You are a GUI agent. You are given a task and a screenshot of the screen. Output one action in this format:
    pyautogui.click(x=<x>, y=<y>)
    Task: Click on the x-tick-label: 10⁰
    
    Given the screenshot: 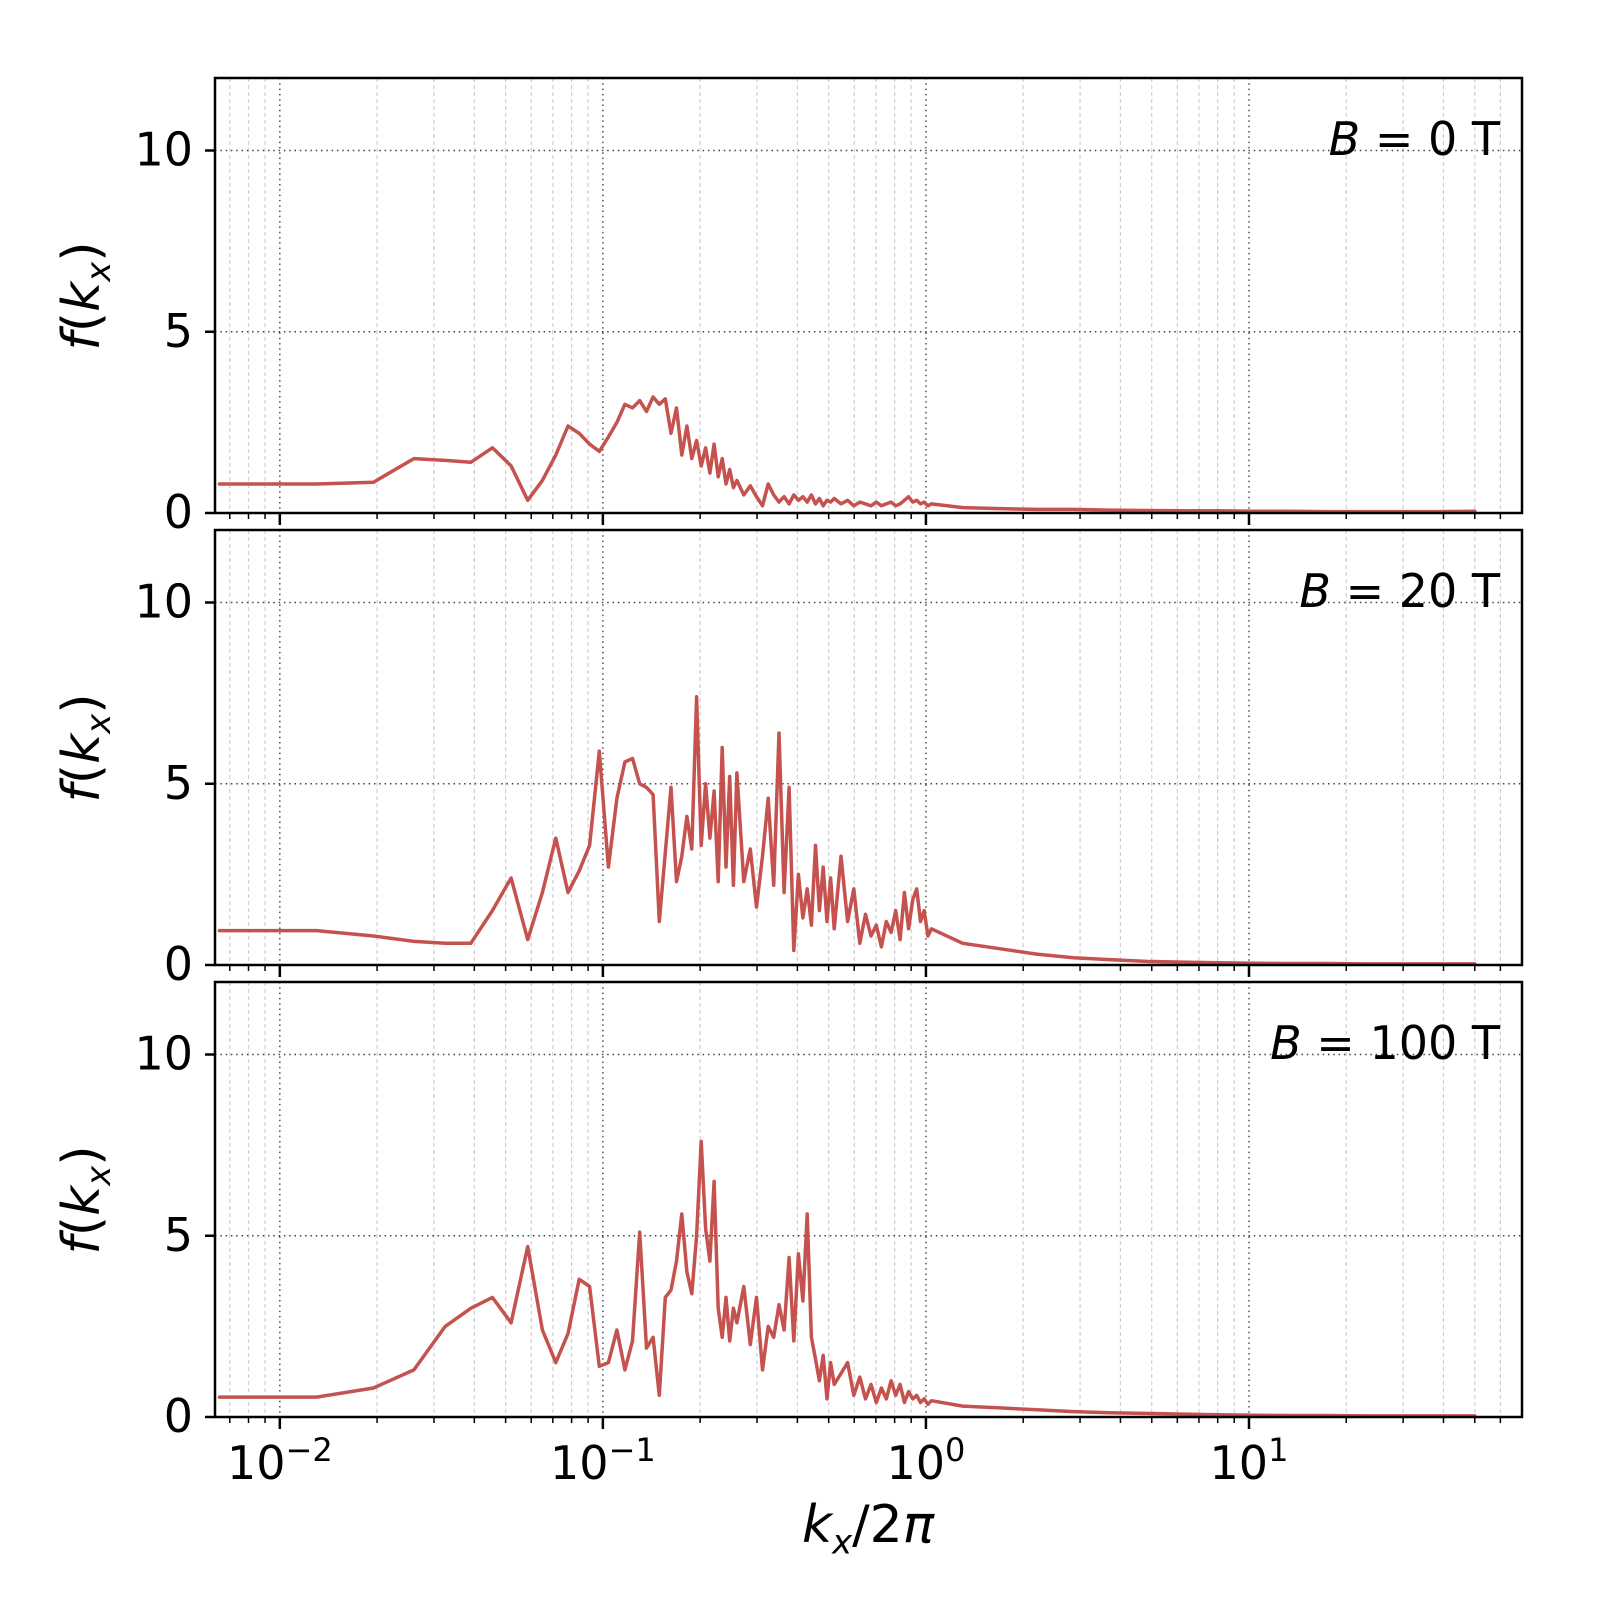 What is the action you would take?
    pyautogui.click(x=925, y=1460)
    